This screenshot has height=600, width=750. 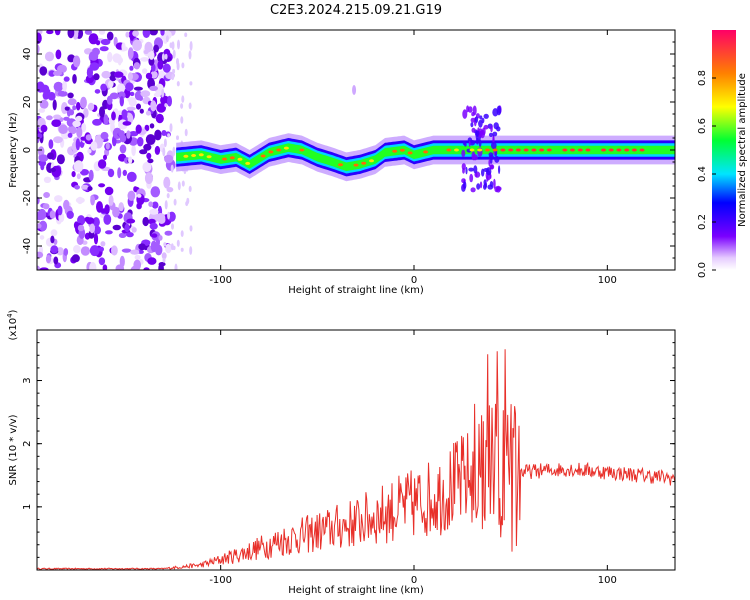 I want to click on snr-x-tick-label: 100, so click(x=607, y=580).